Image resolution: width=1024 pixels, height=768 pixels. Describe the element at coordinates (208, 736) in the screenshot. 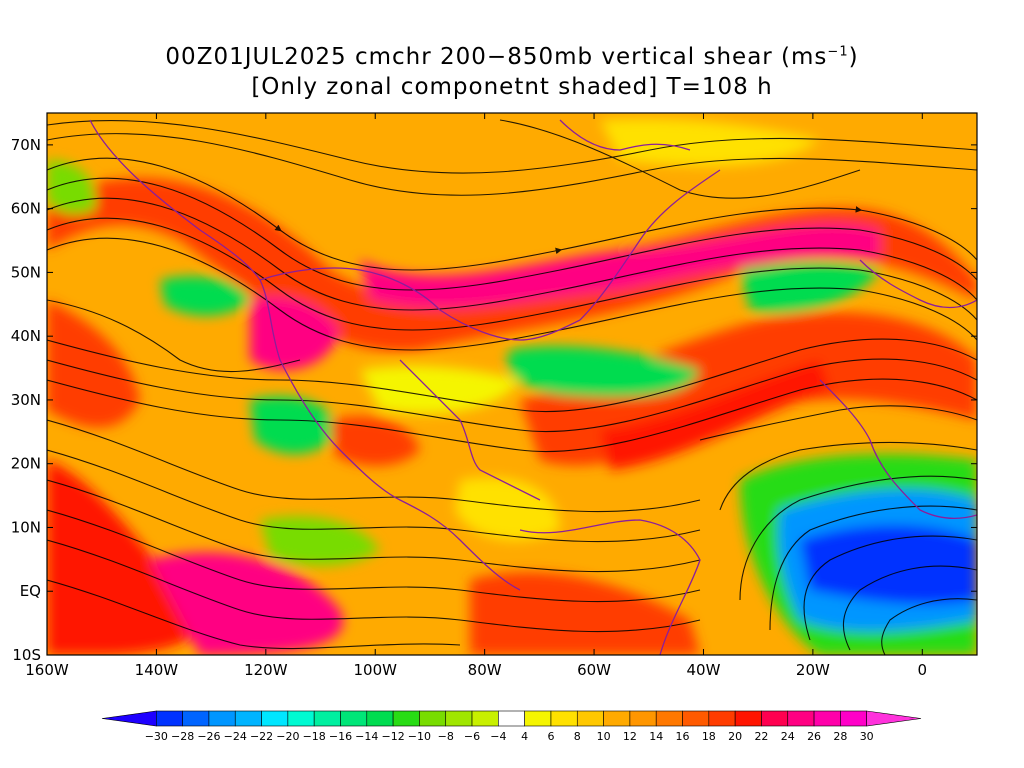

I see `colorbar-label: −26` at that location.